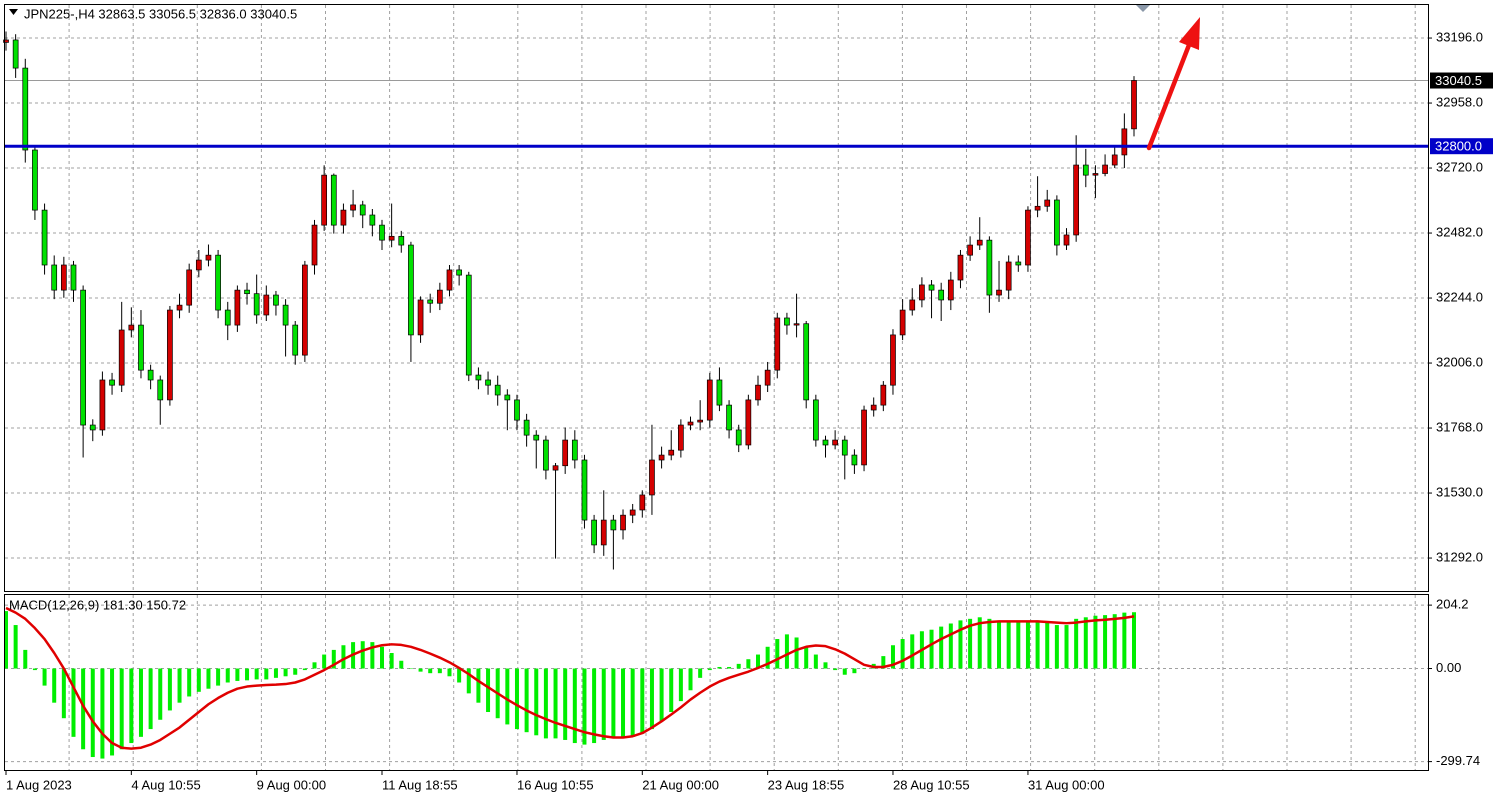 Image resolution: width=1504 pixels, height=801 pixels. I want to click on y-tick-label: 32720.0, so click(1459, 166).